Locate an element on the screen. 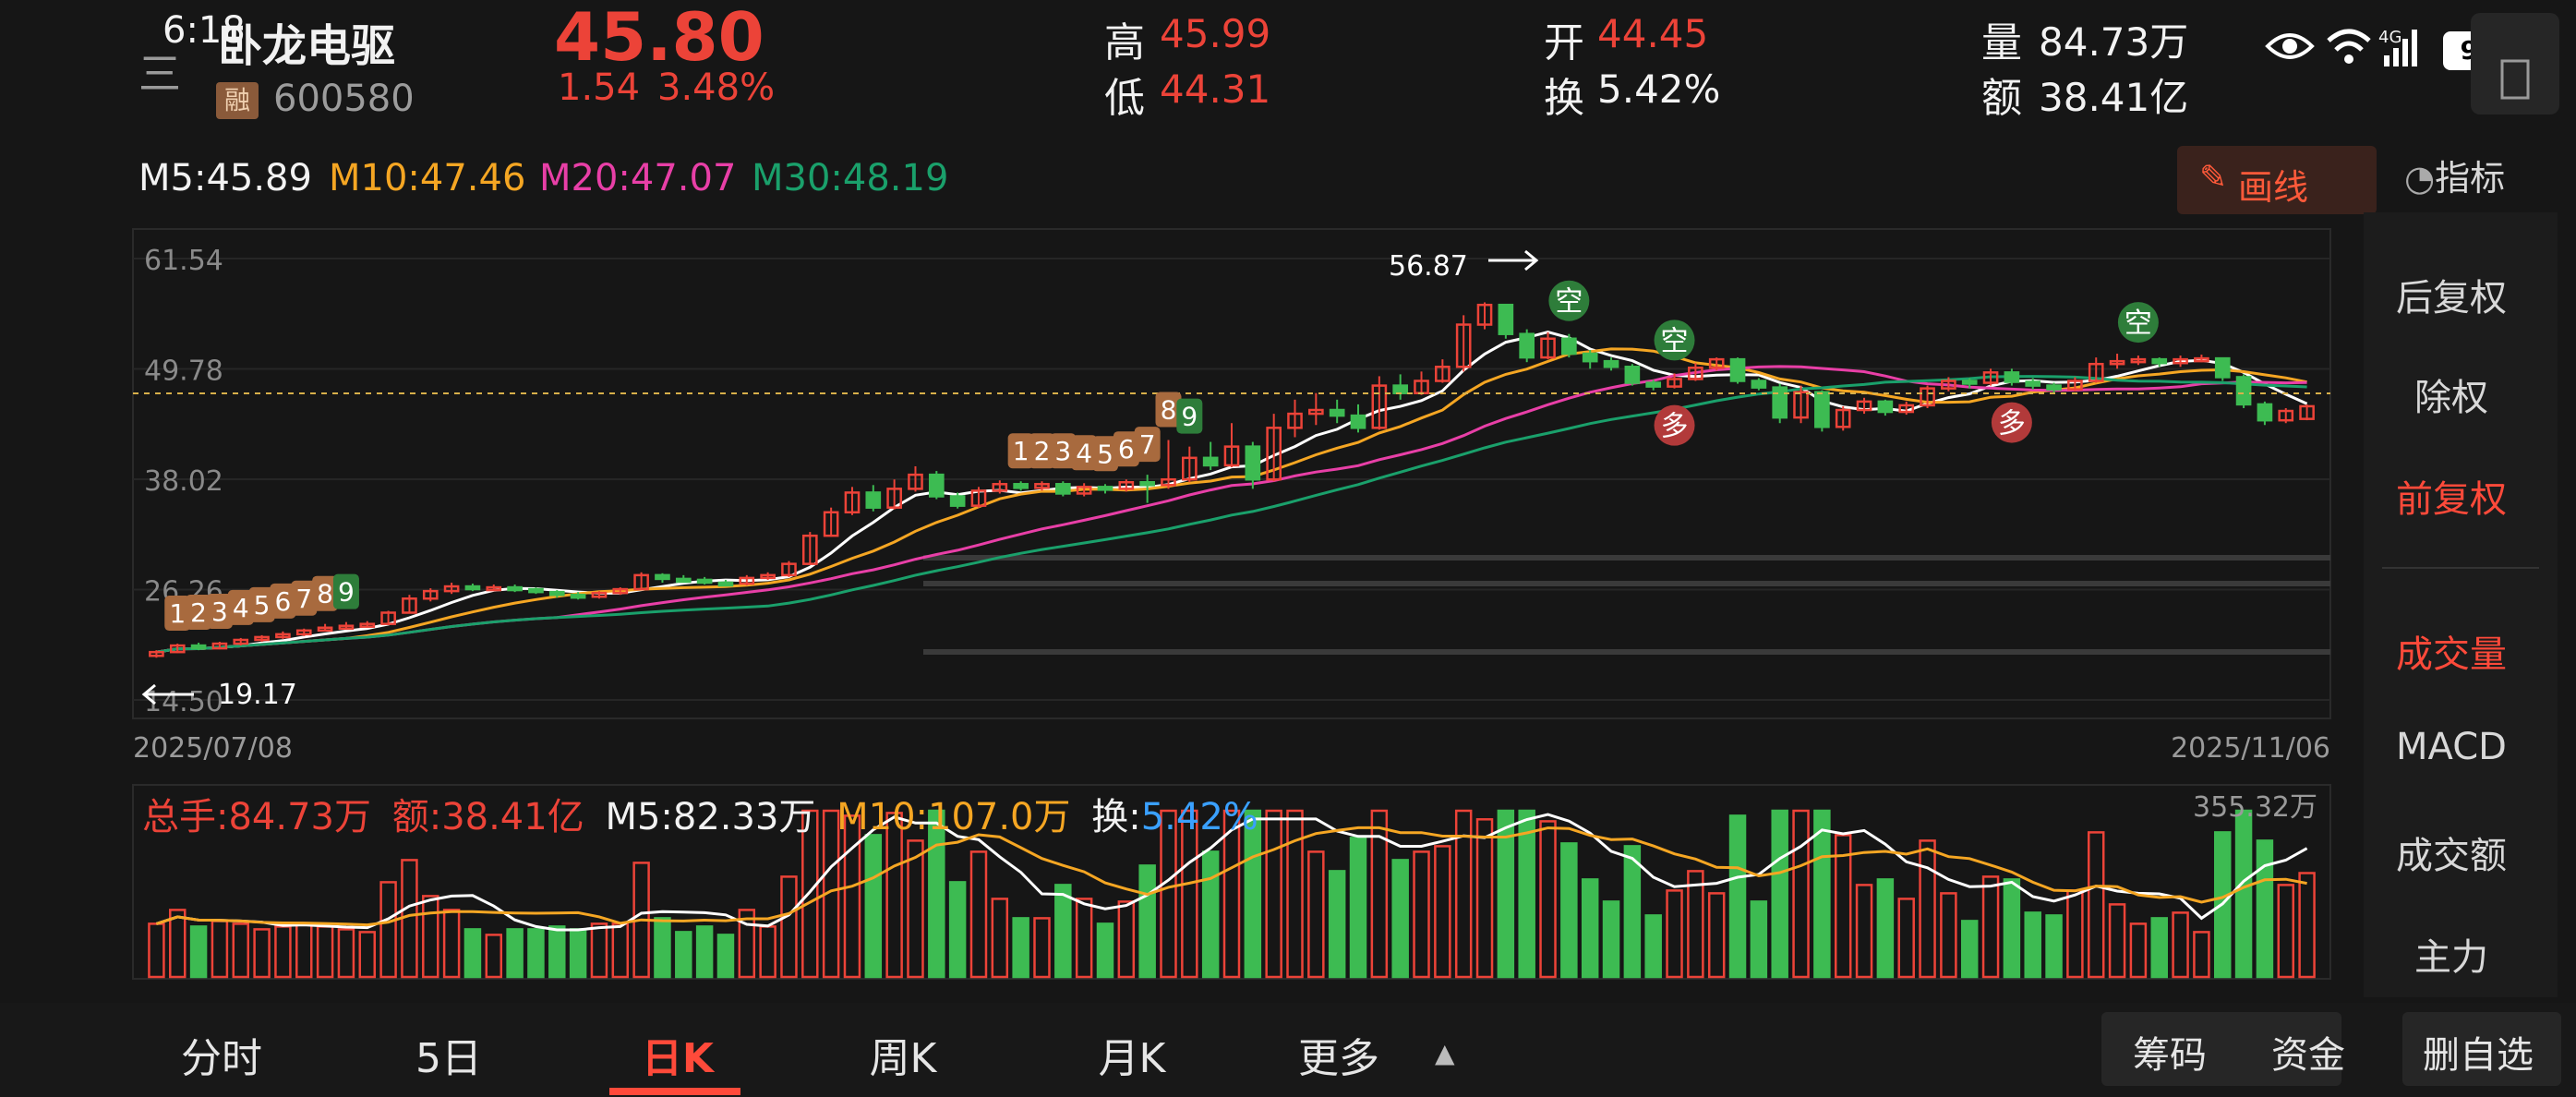 This screenshot has width=2576, height=1097. gauge-icon: ◔ is located at coordinates (2420, 179).